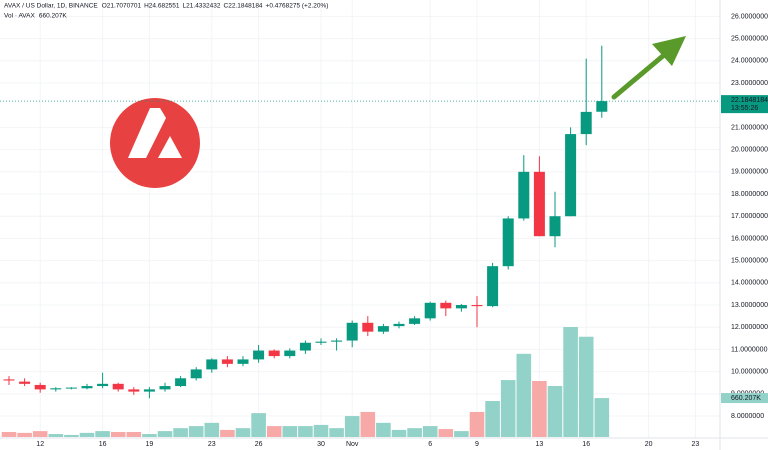 The width and height of the screenshot is (768, 450). What do you see at coordinates (749, 349) in the screenshot?
I see `y-tick-label: 11.0000000` at bounding box center [749, 349].